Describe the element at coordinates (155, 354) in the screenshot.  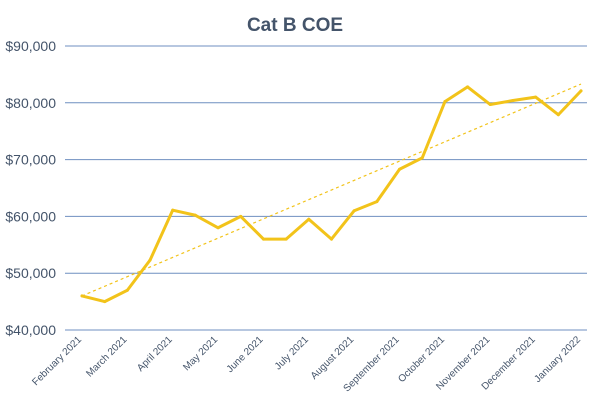
I see `x-tick-label: April 2021` at that location.